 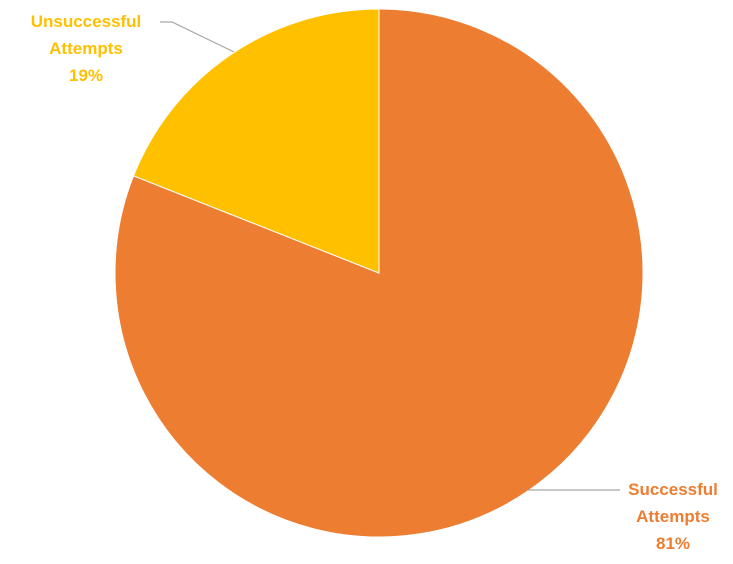 I want to click on slice-label-successful: Successful Attempts 81%, so click(x=673, y=516).